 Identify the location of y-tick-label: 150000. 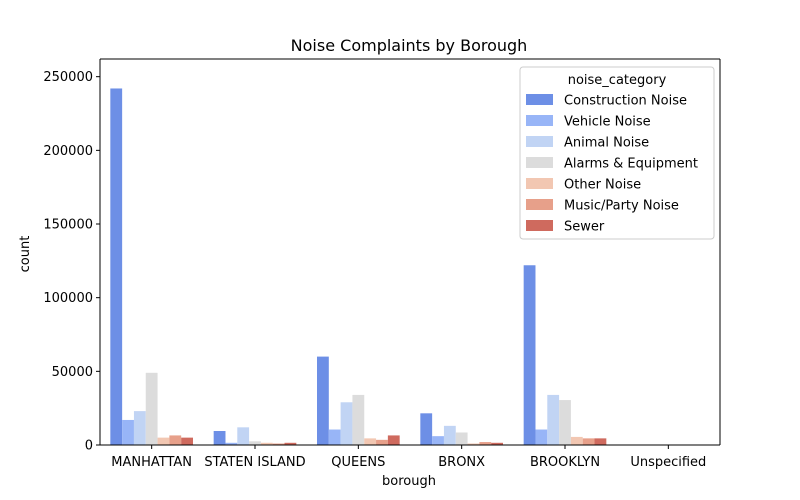
(68, 225).